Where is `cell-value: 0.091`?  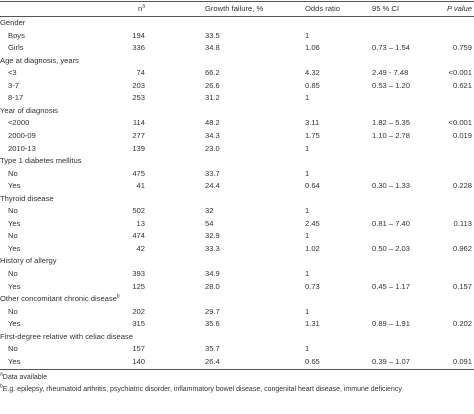
cell-value: 0.091 is located at coordinates (462, 361).